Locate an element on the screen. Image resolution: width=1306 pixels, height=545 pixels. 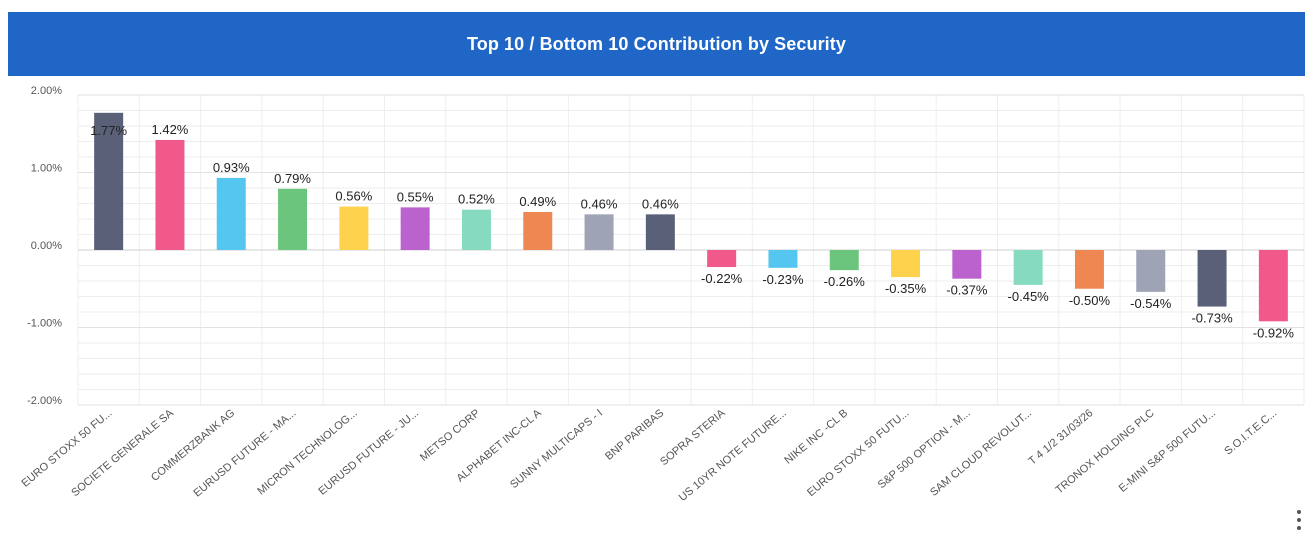
y-axis: 2.00% 1.00% 0.00% -1.00% -2.00% is located at coordinates (44, 246).